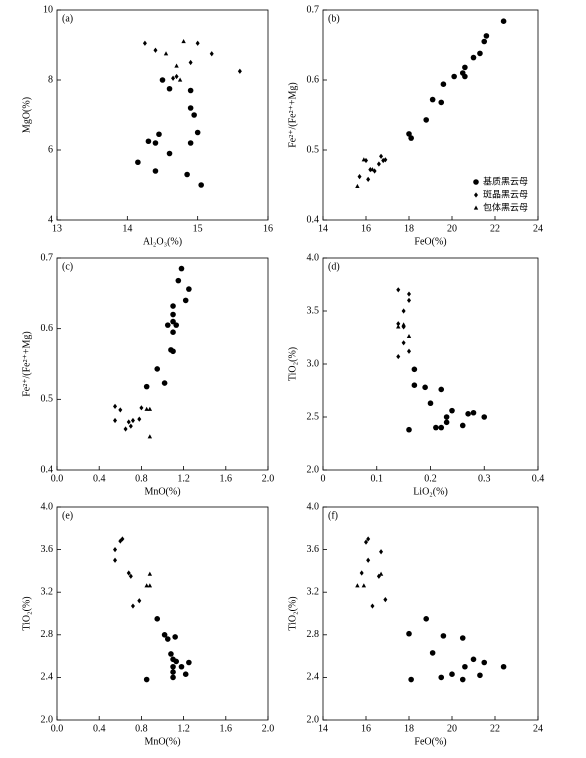 The width and height of the screenshot is (586, 758). What do you see at coordinates (67, 515) in the screenshot?
I see `panel-label: (e)` at bounding box center [67, 515].